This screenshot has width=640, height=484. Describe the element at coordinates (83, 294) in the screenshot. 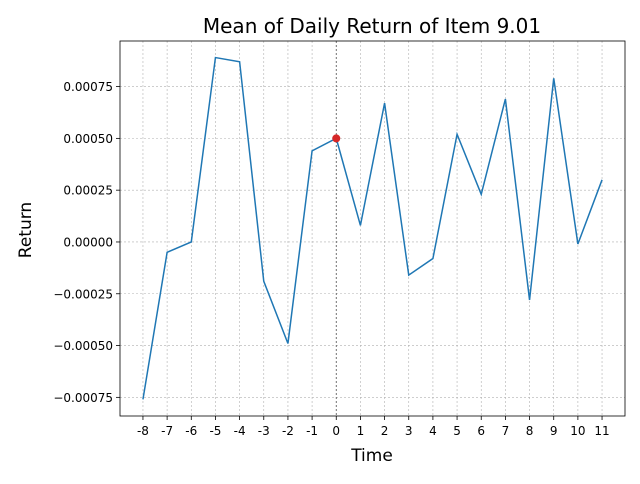

I see `y-tick-label: −0.00025` at that location.